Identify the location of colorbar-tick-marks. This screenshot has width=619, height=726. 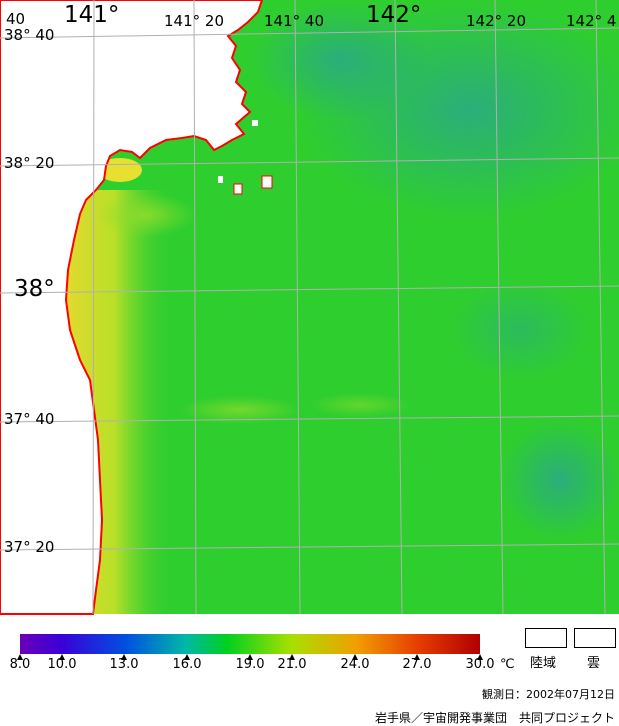
(250, 657).